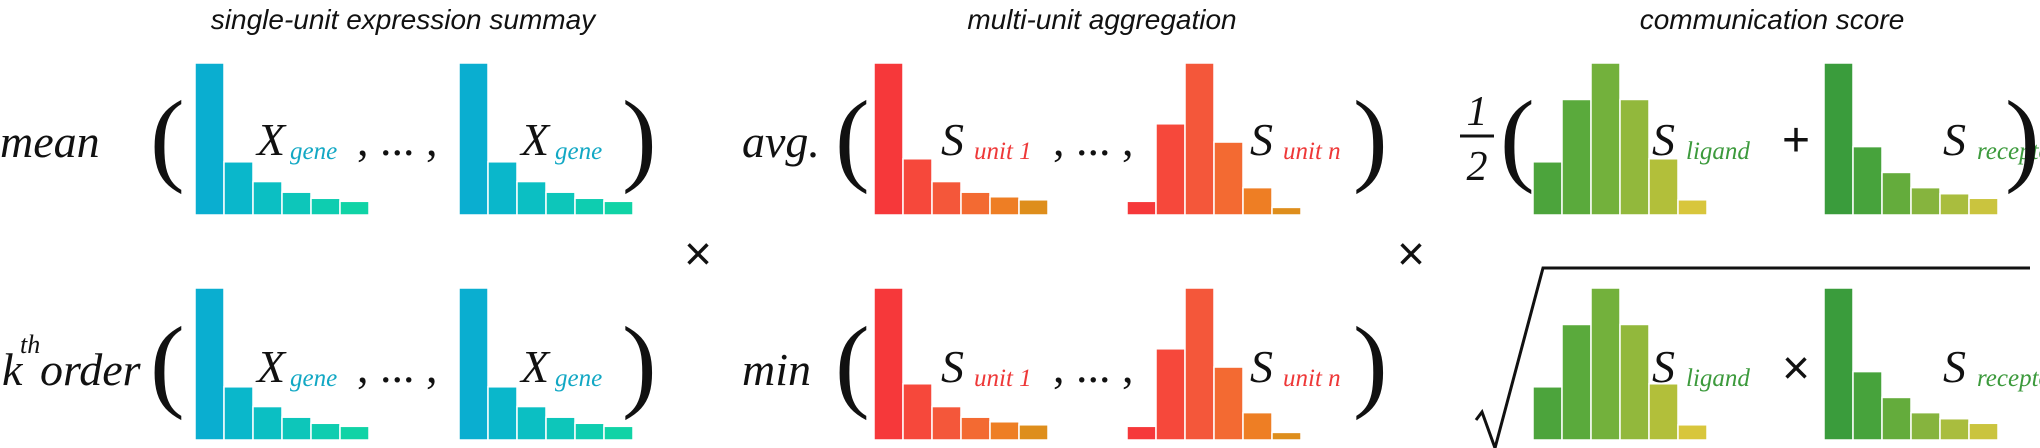 The width and height of the screenshot is (2040, 448). I want to click on agg-var-s-4: S, so click(1261, 366).